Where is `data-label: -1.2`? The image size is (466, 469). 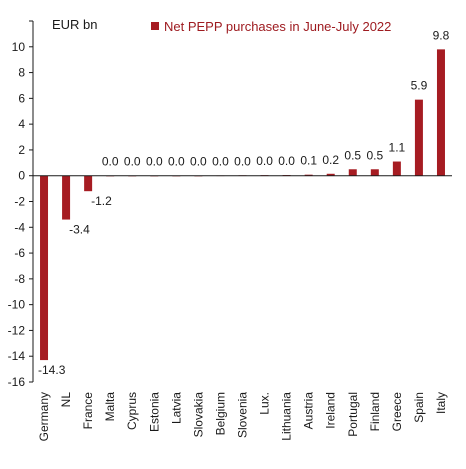
data-label: -1.2 is located at coordinates (101, 201).